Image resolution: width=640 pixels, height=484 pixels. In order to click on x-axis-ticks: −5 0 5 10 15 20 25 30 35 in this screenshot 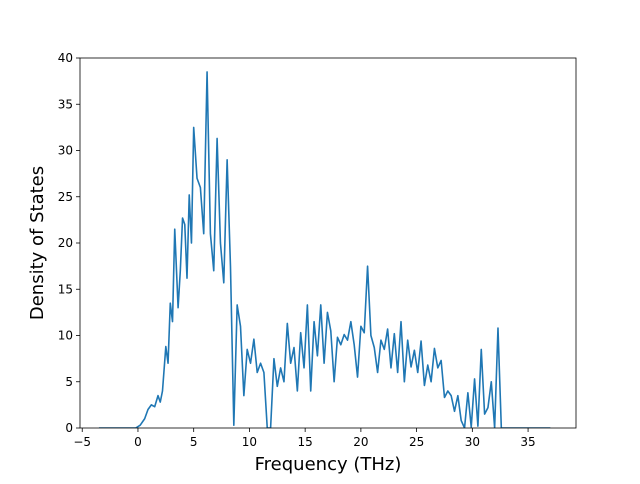, I will do `click(304, 438)`.